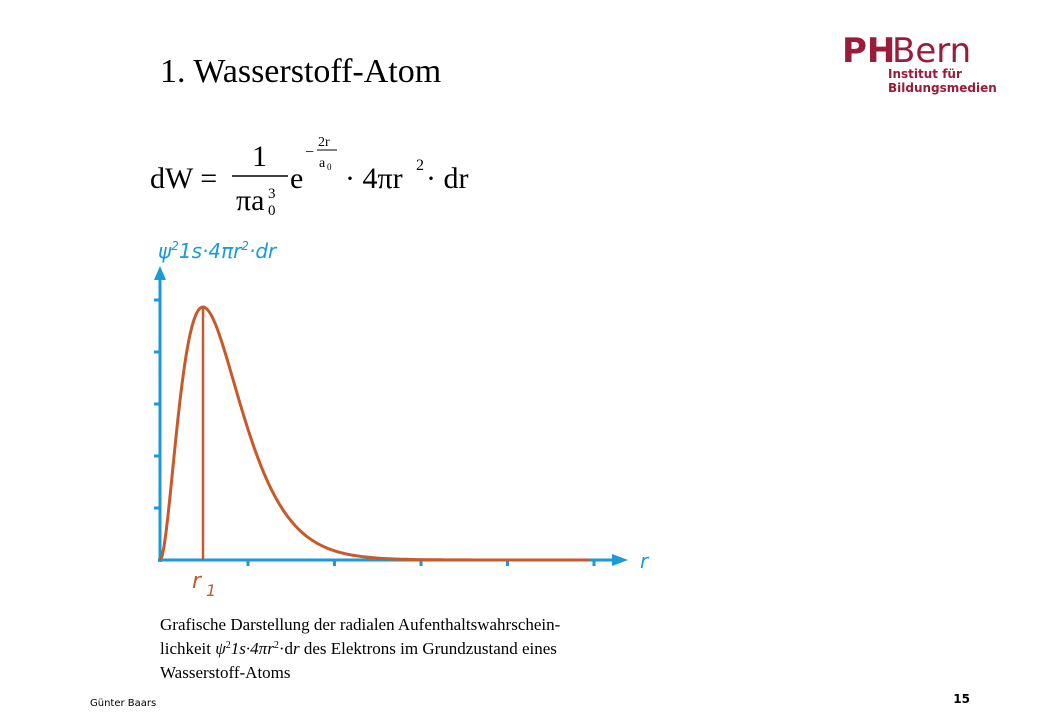  Describe the element at coordinates (324, 142) in the screenshot. I see `formula-part: 2r` at that location.